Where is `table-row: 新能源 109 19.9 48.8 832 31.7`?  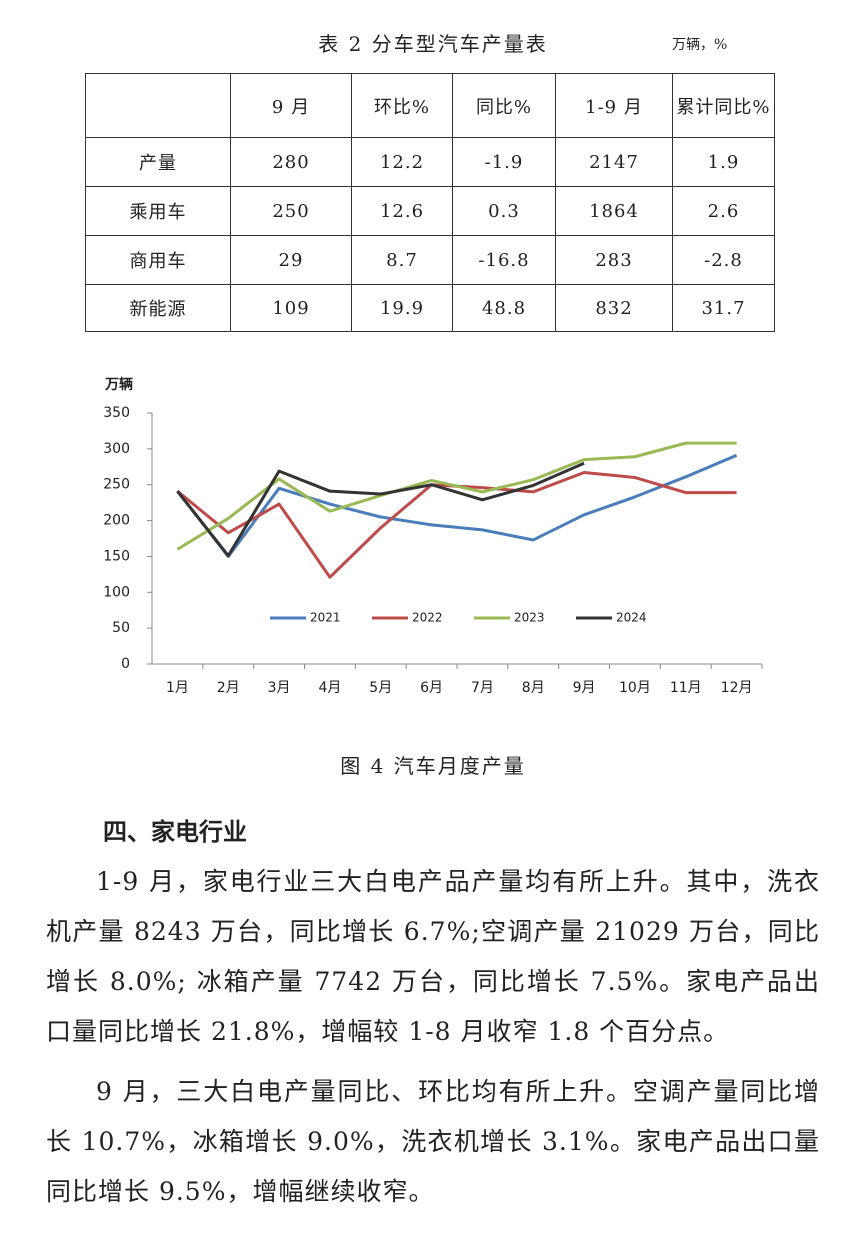
table-row: 新能源 109 19.9 48.8 832 31.7 is located at coordinates (430, 308).